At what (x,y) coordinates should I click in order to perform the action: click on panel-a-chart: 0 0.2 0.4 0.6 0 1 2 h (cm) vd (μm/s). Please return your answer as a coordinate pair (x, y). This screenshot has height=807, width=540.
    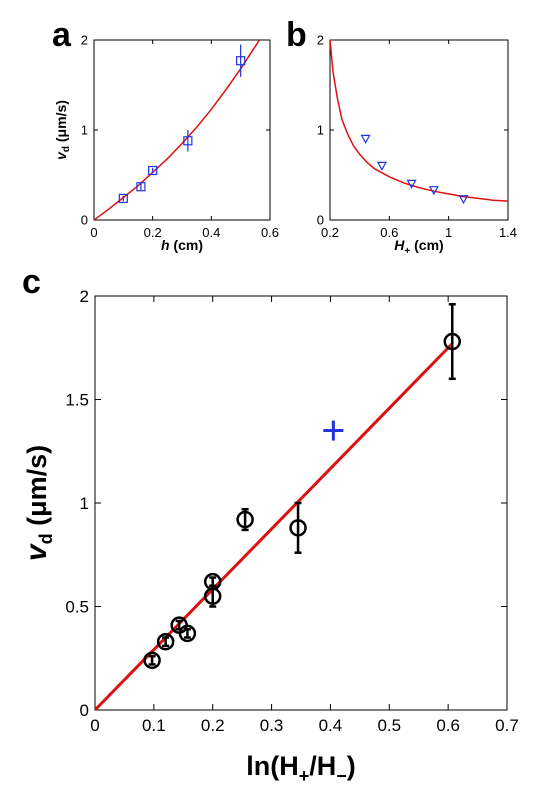
    Looking at the image, I should click on (166, 143).